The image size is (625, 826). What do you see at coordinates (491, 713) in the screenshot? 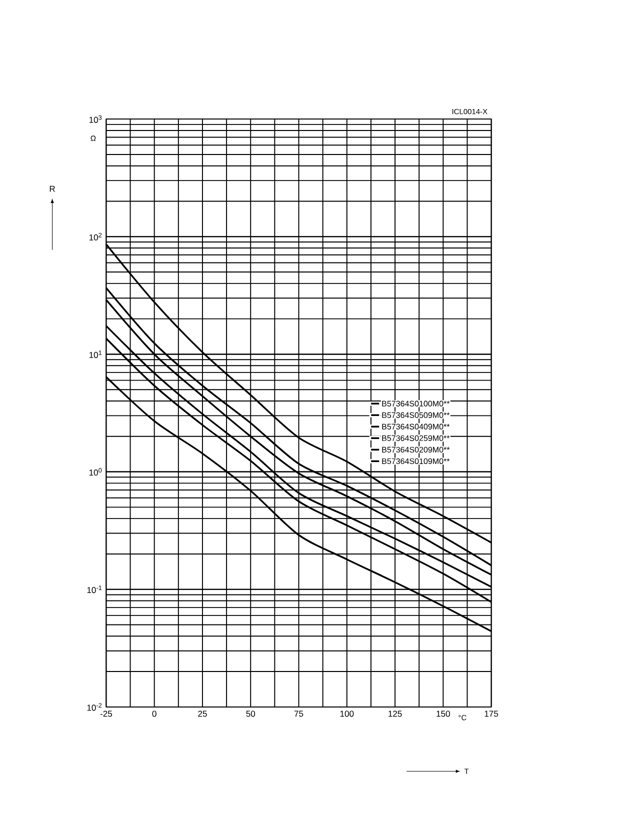
I see `x-tick-label: 175` at bounding box center [491, 713].